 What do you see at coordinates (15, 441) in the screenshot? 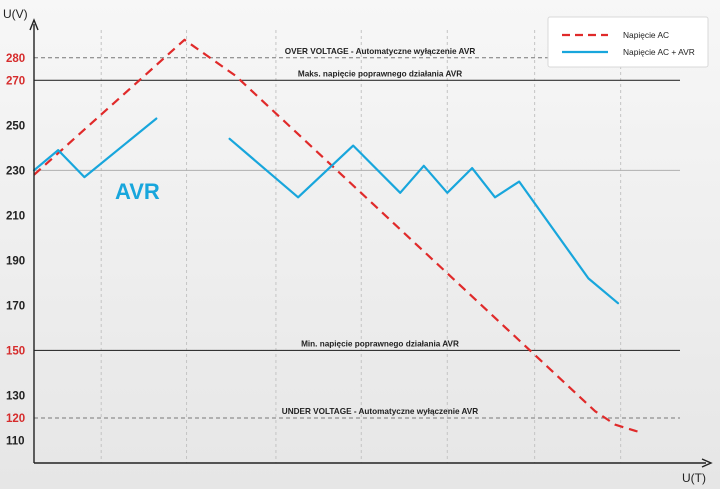
I see `y-tick-label: 110` at bounding box center [15, 441].